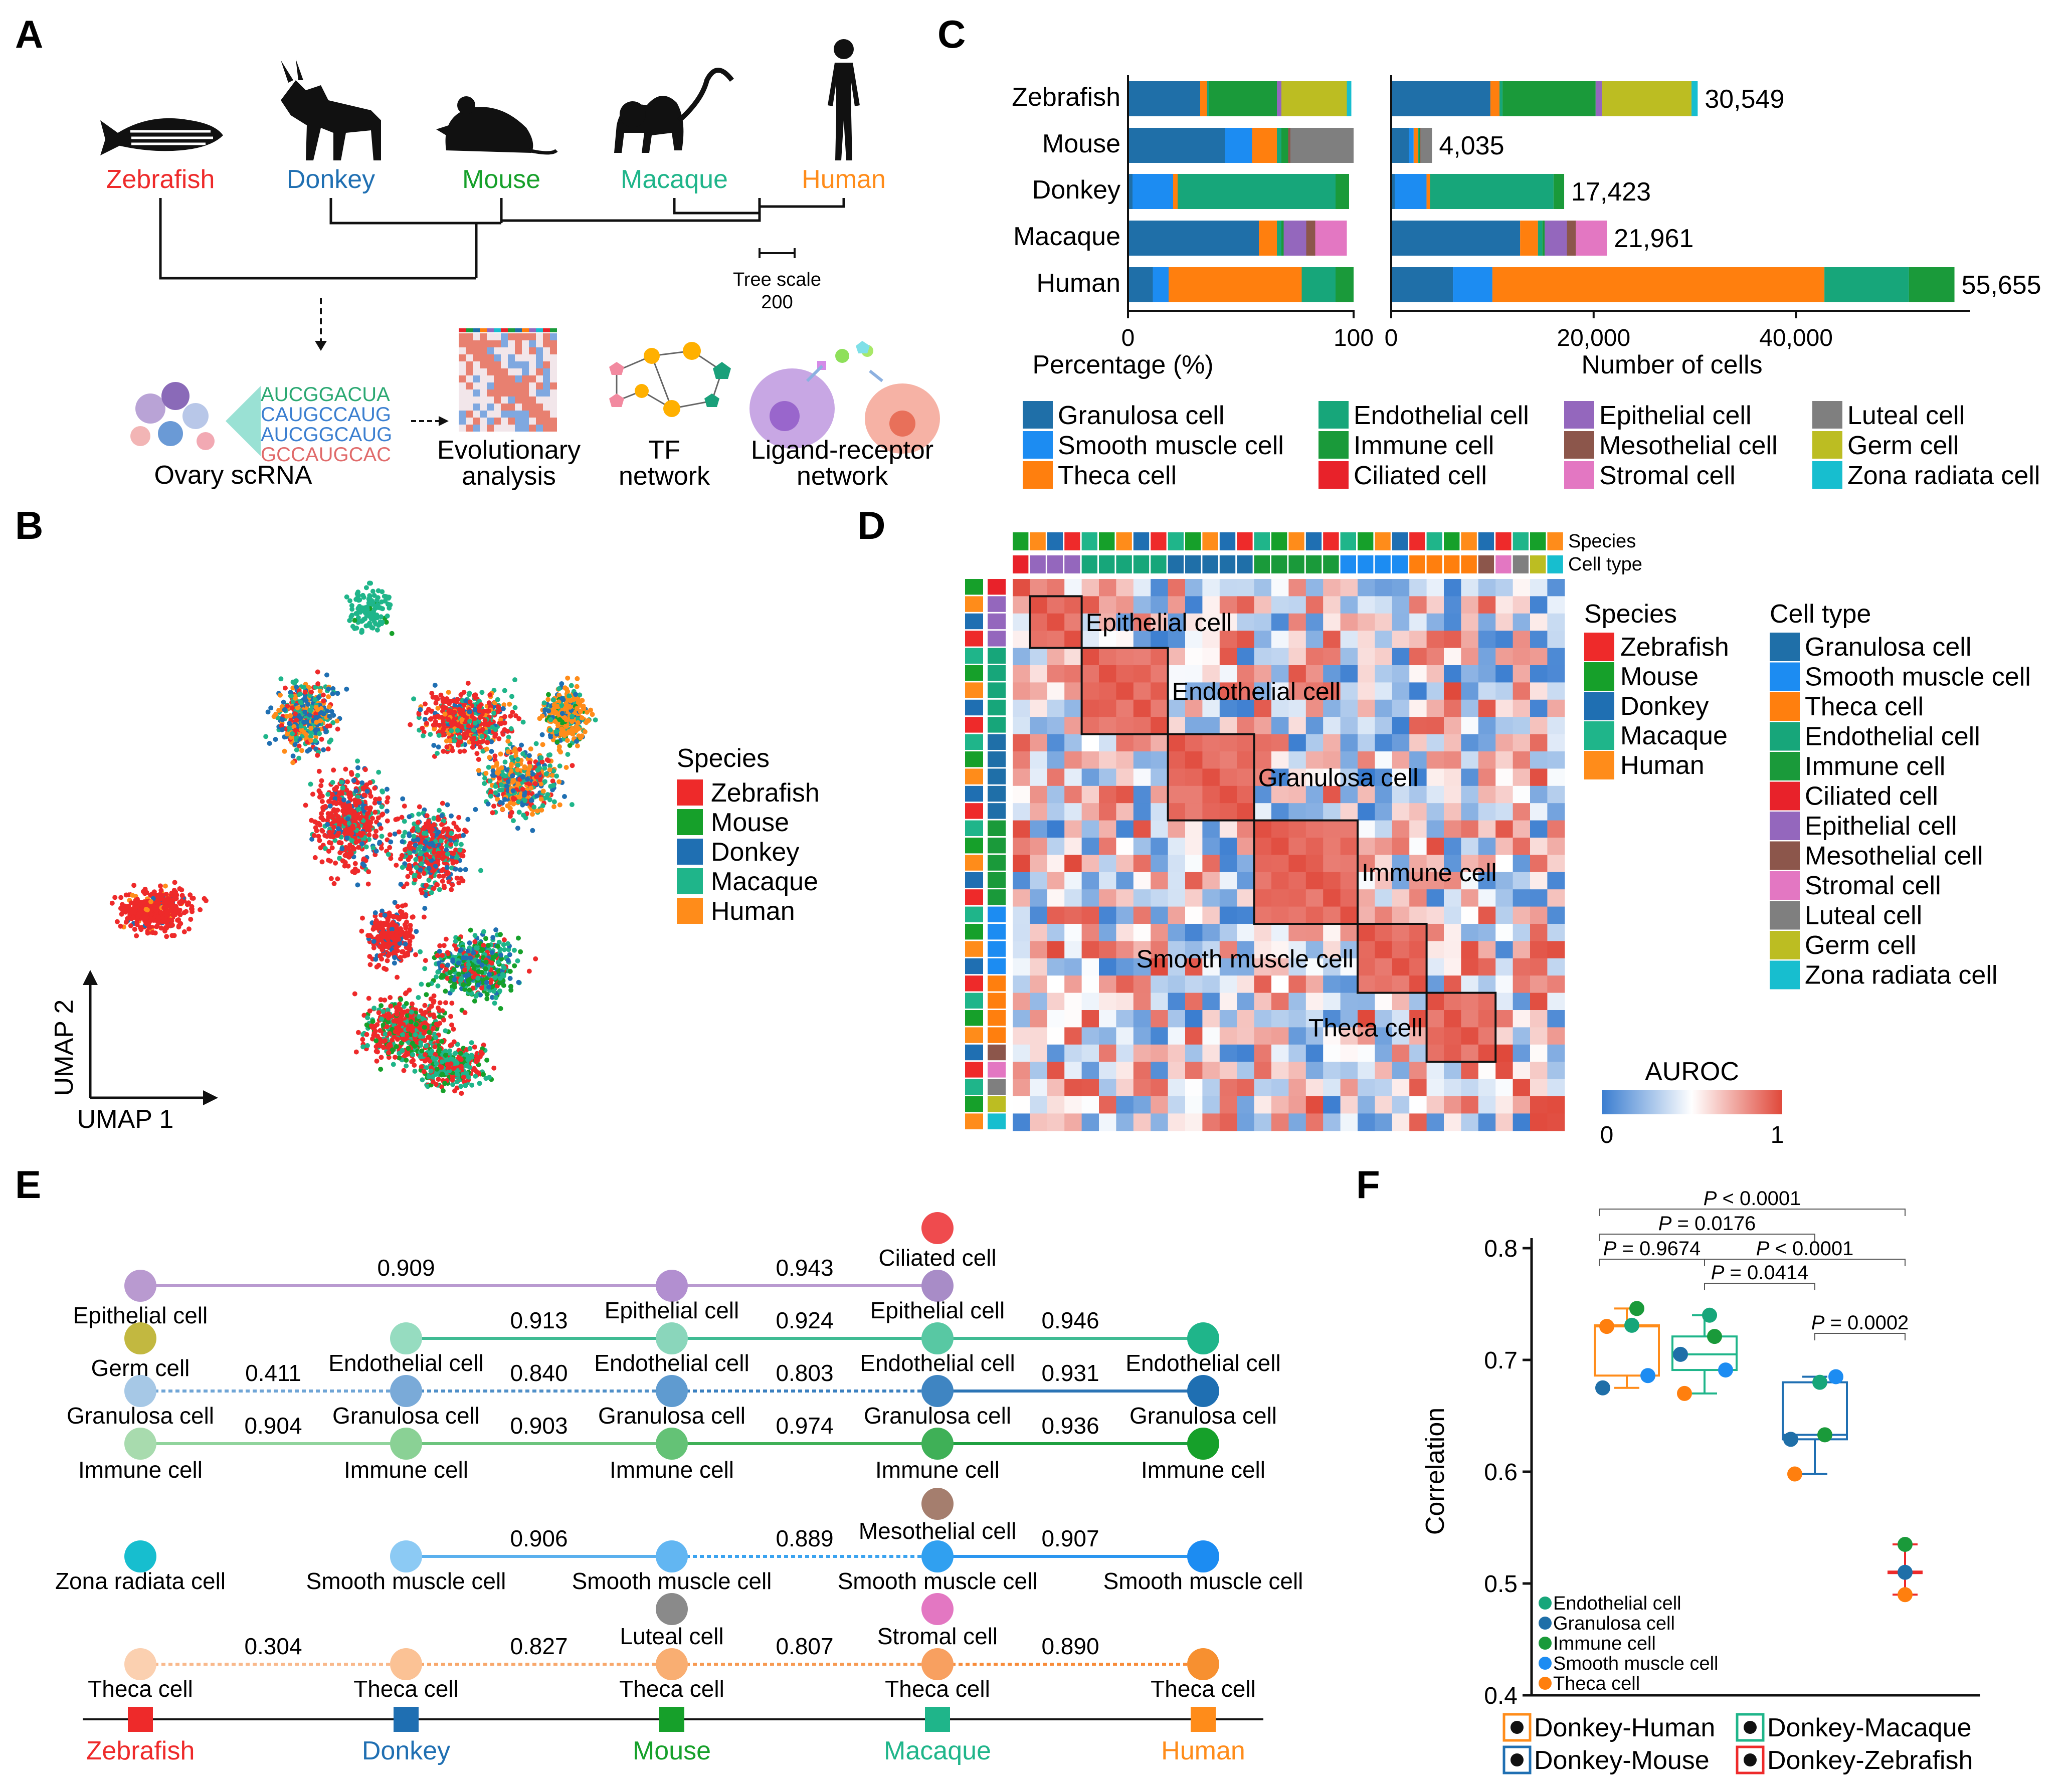  What do you see at coordinates (777, 253) in the screenshot?
I see `tree-scale-bar` at bounding box center [777, 253].